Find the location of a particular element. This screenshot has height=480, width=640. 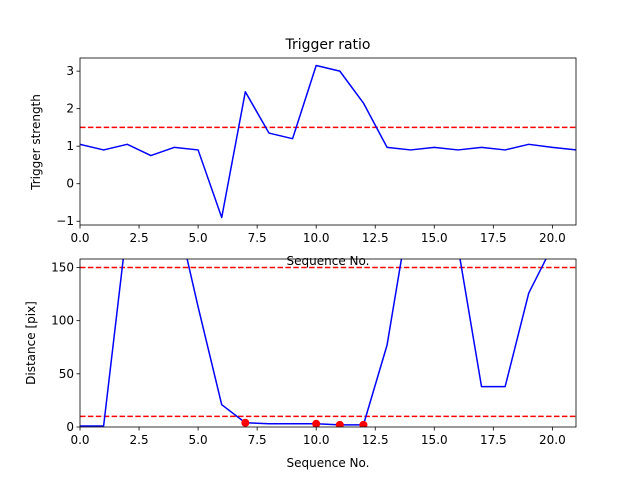

top-x-tick-label: 17.5 is located at coordinates (493, 238).